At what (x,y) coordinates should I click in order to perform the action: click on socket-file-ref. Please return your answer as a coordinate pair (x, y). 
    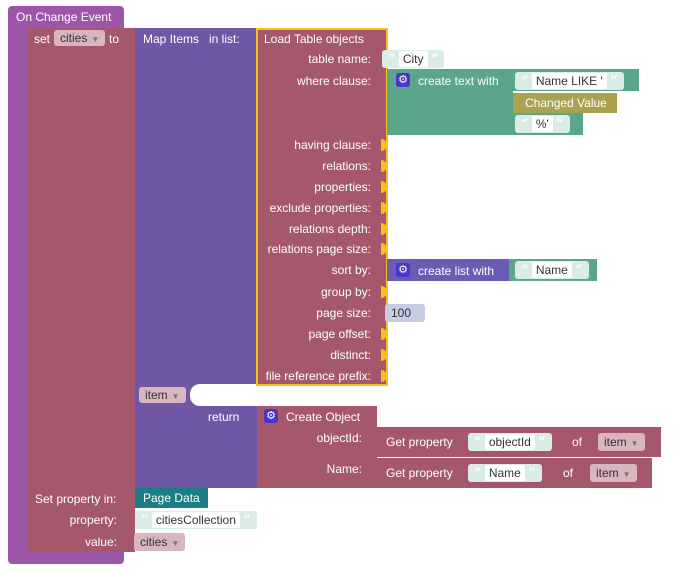
    Looking at the image, I should click on (384, 376).